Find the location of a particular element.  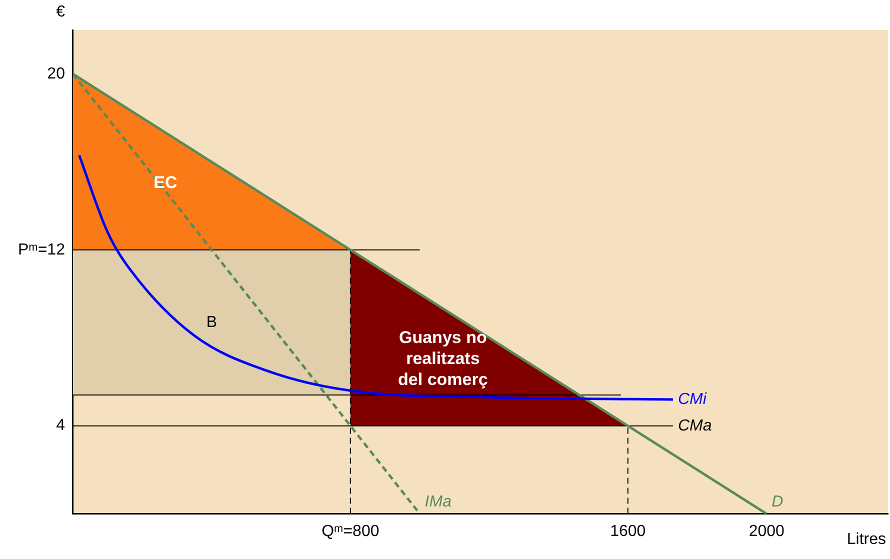

x-tick-label: 2000 is located at coordinates (766, 531).